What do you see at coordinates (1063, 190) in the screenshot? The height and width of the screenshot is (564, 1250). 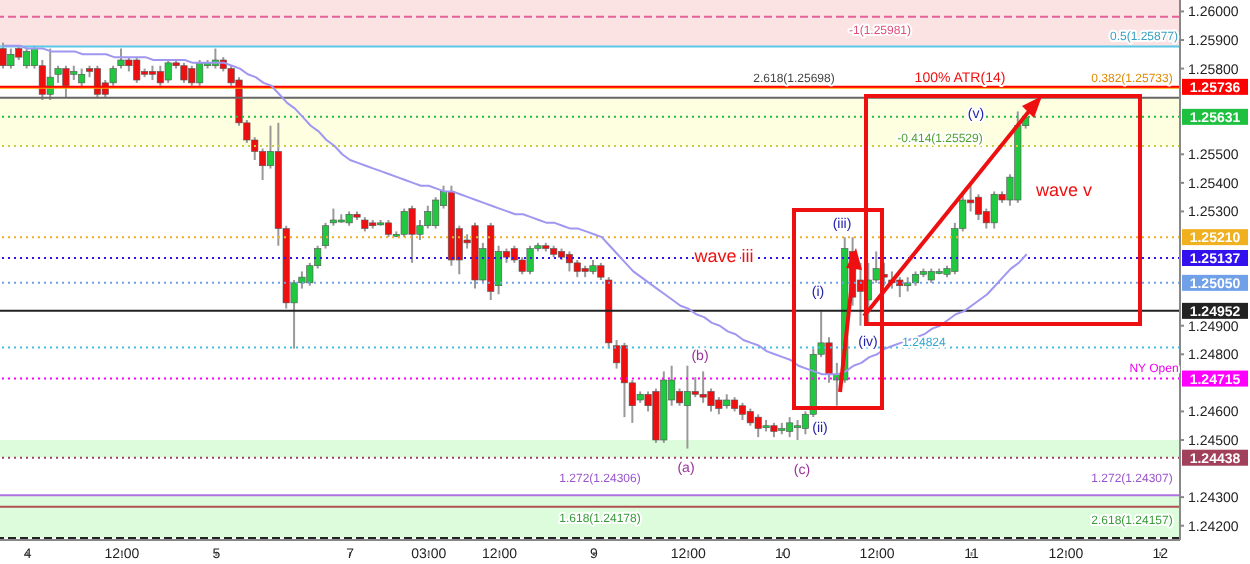 I see `annotation: wave v` at bounding box center [1063, 190].